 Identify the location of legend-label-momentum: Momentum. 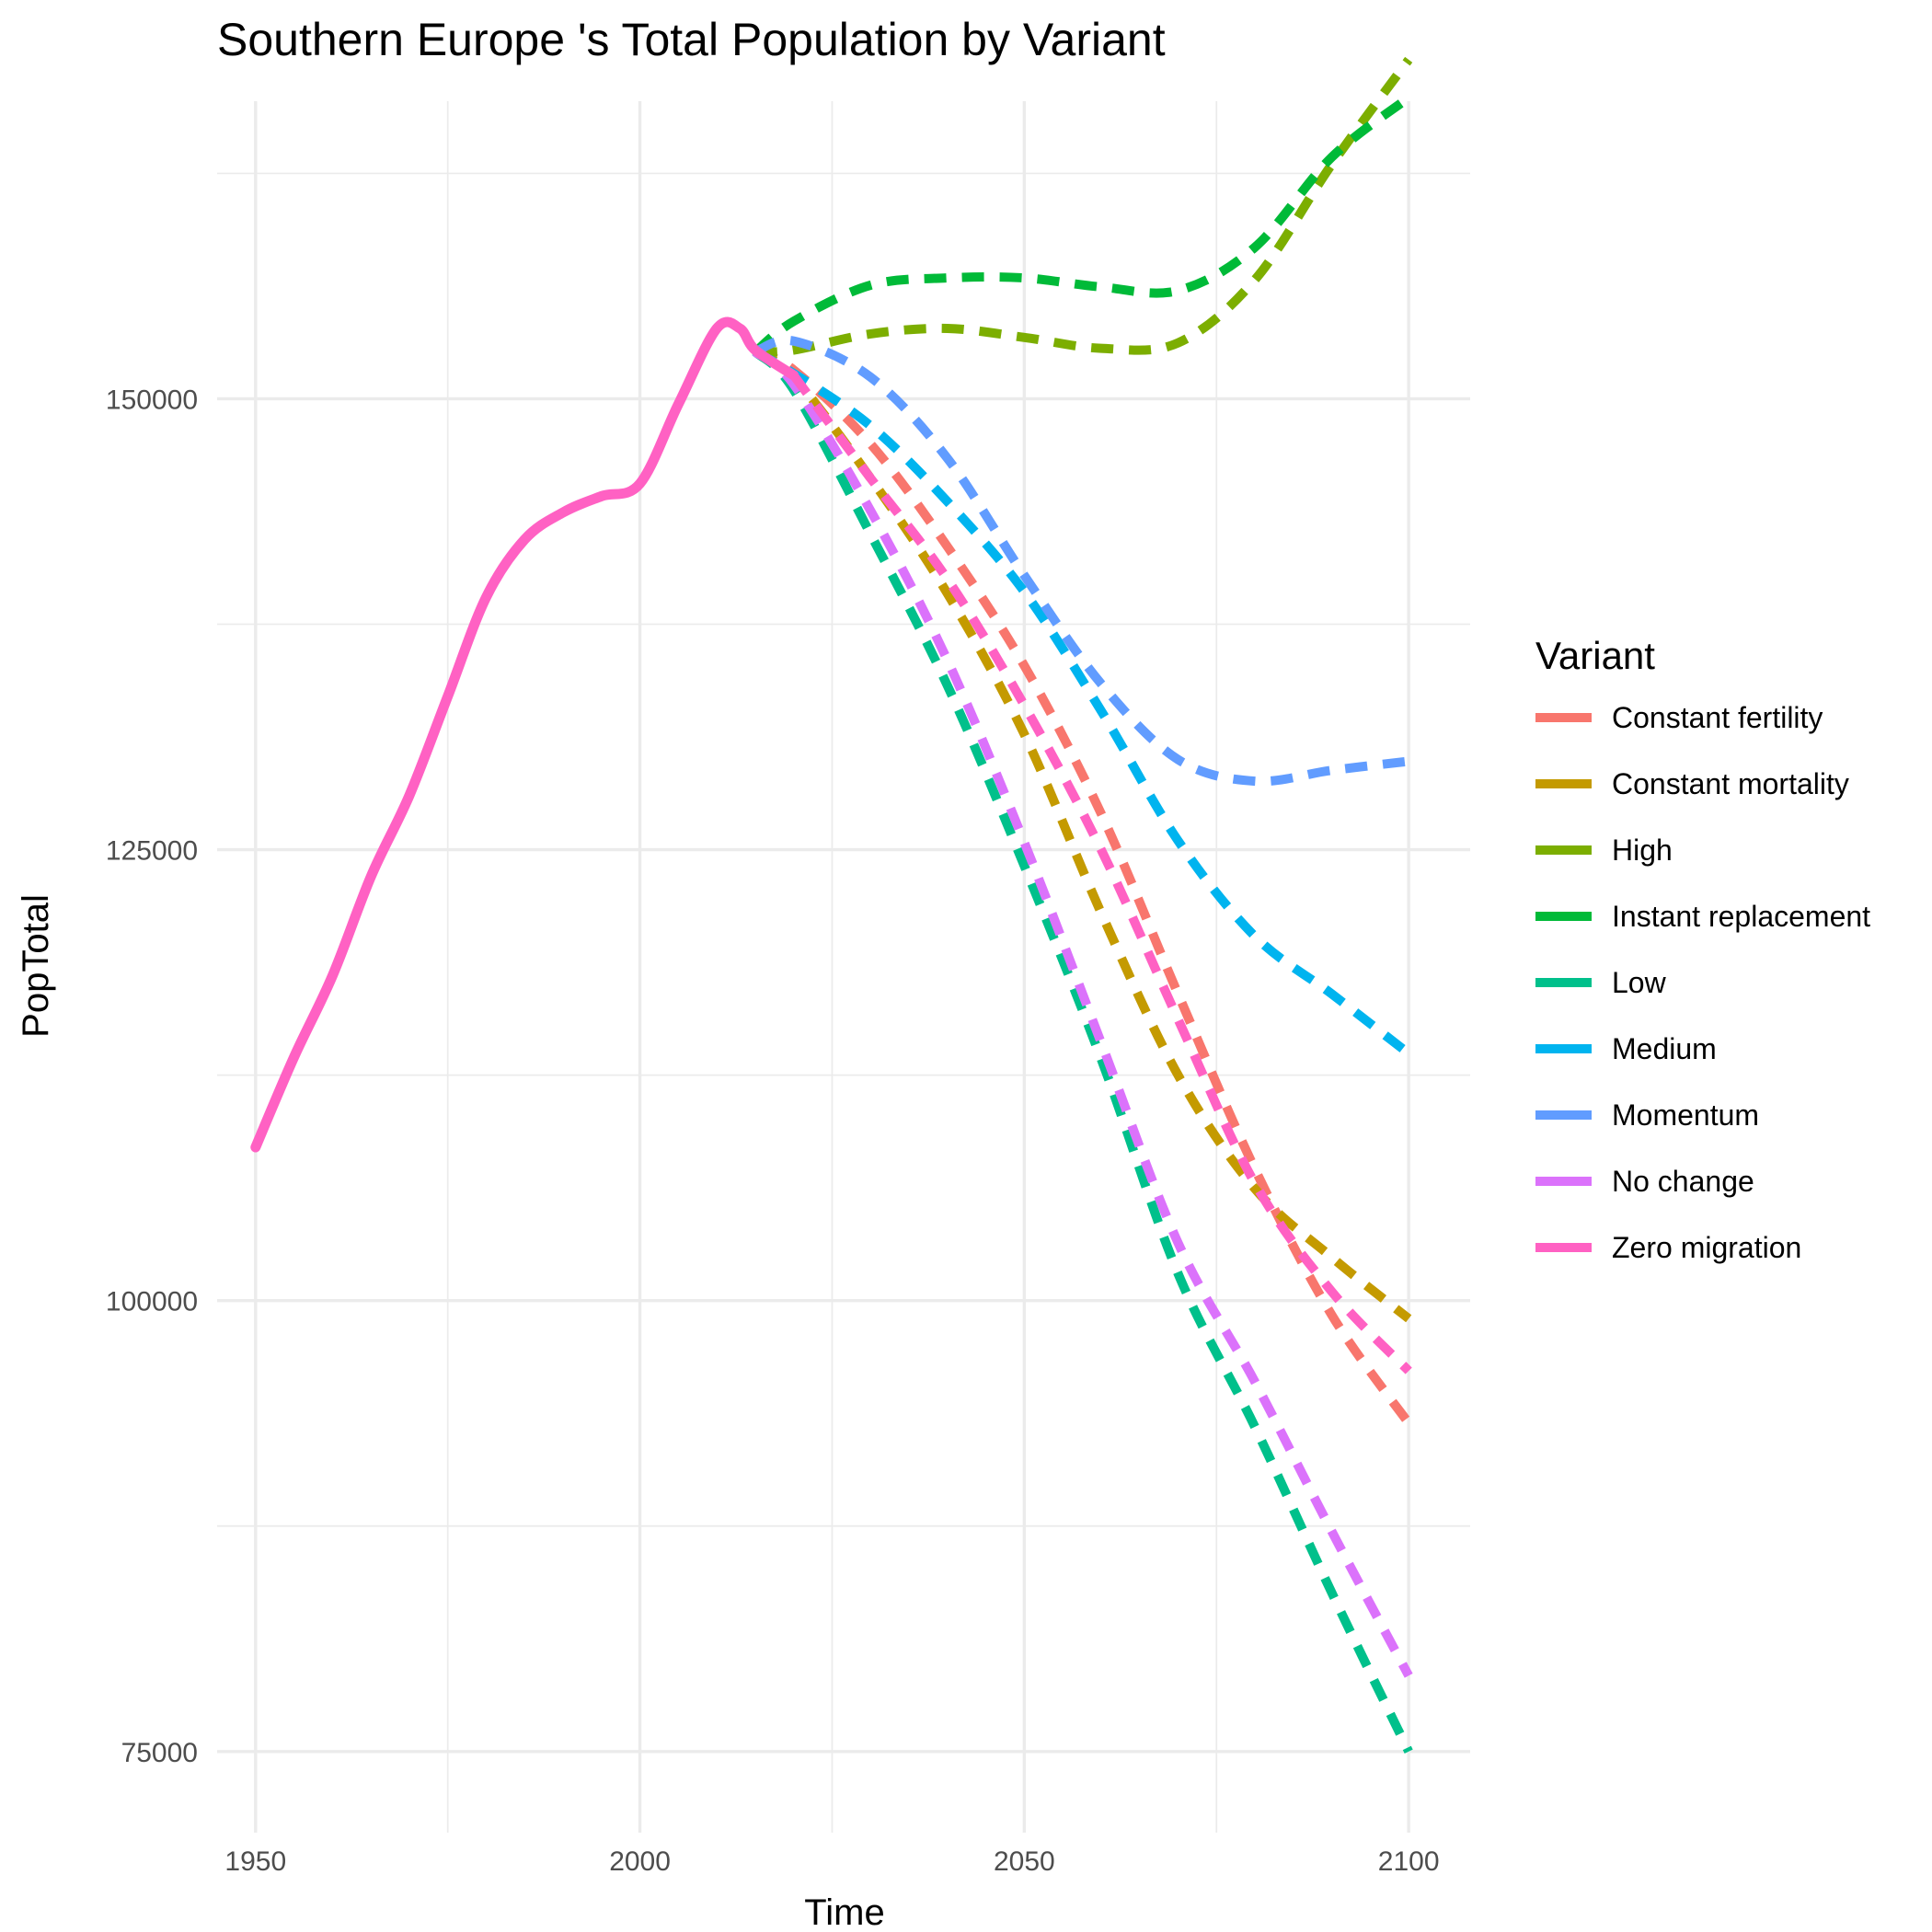
(1685, 1115).